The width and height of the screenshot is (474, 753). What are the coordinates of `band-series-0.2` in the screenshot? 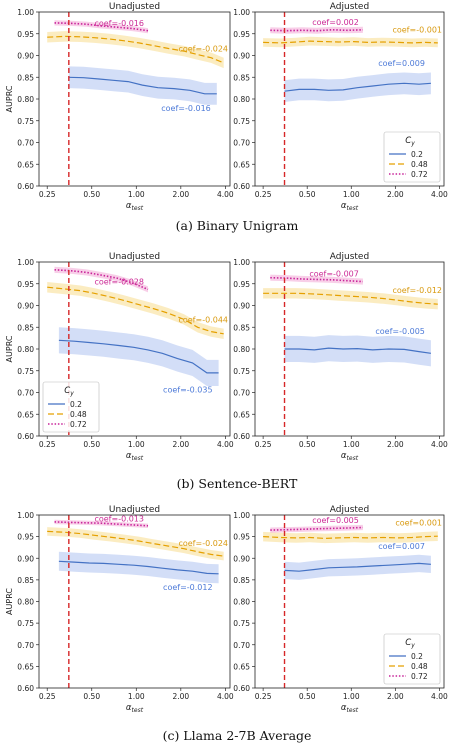 It's located at (138, 356).